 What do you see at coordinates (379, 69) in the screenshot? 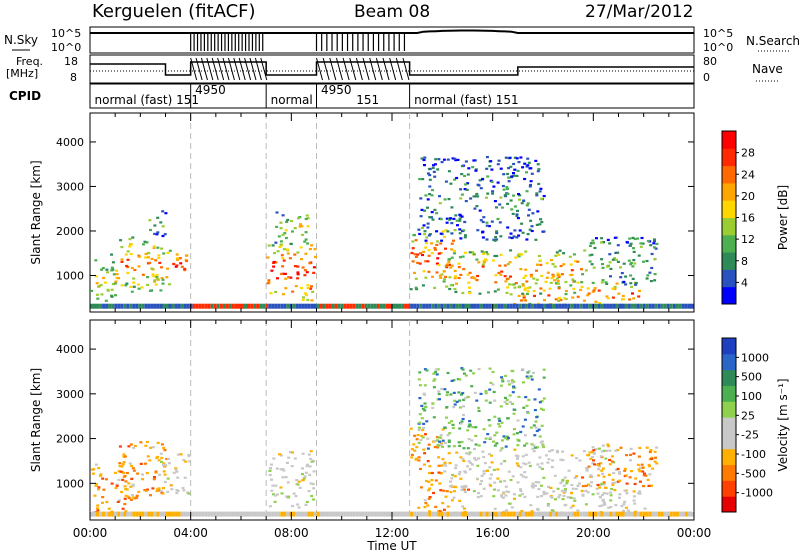
I see `freq-switch-line` at bounding box center [379, 69].